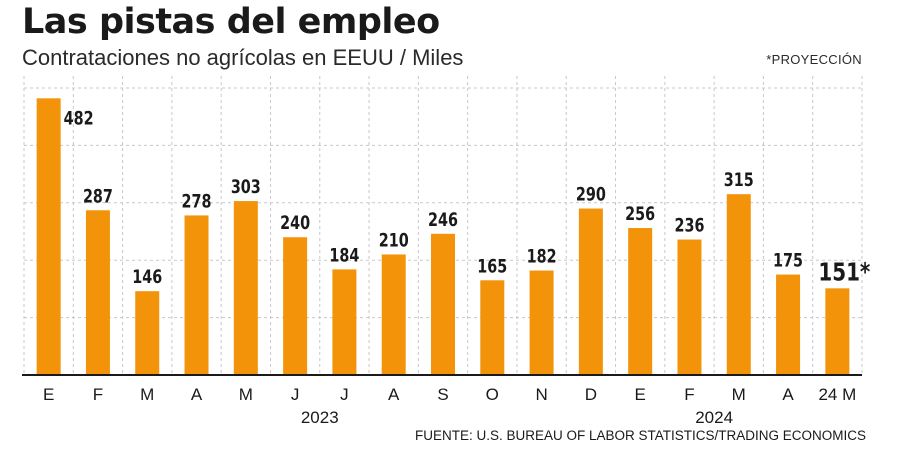 Image resolution: width=900 pixels, height=461 pixels. What do you see at coordinates (591, 394) in the screenshot?
I see `x-tick-label: D` at bounding box center [591, 394].